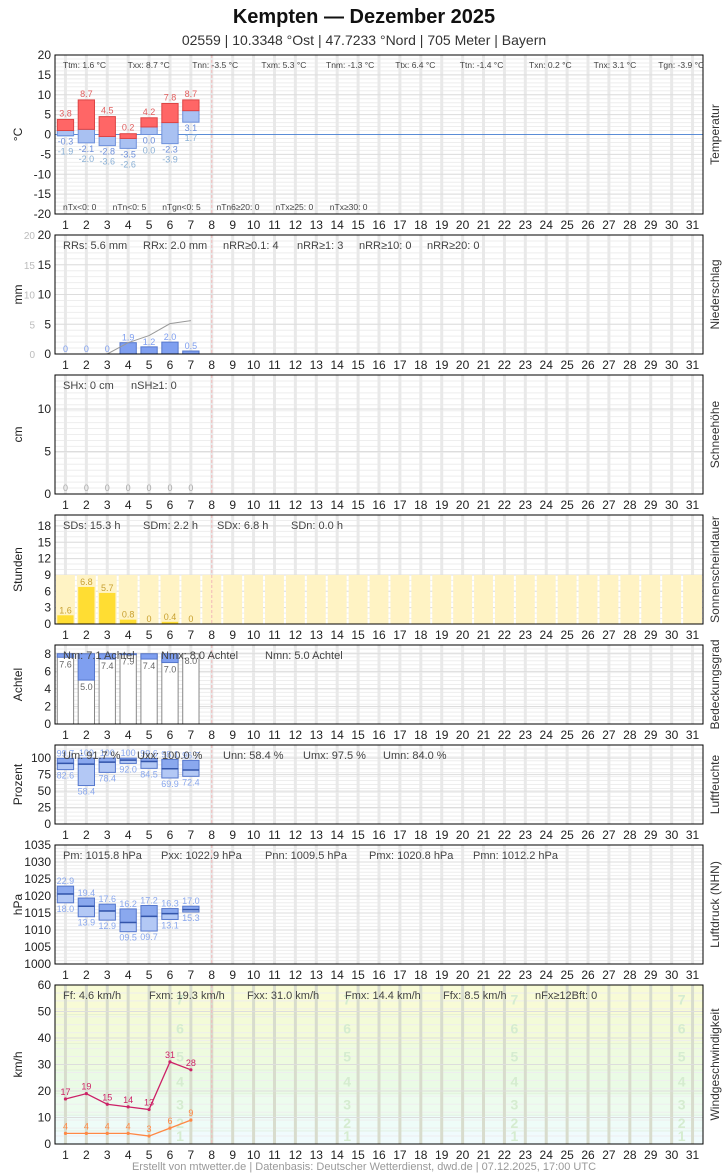 Image resolution: width=728 pixels, height=1175 pixels. Describe the element at coordinates (41, 758) in the screenshot. I see `y-tick-label: 100` at that location.